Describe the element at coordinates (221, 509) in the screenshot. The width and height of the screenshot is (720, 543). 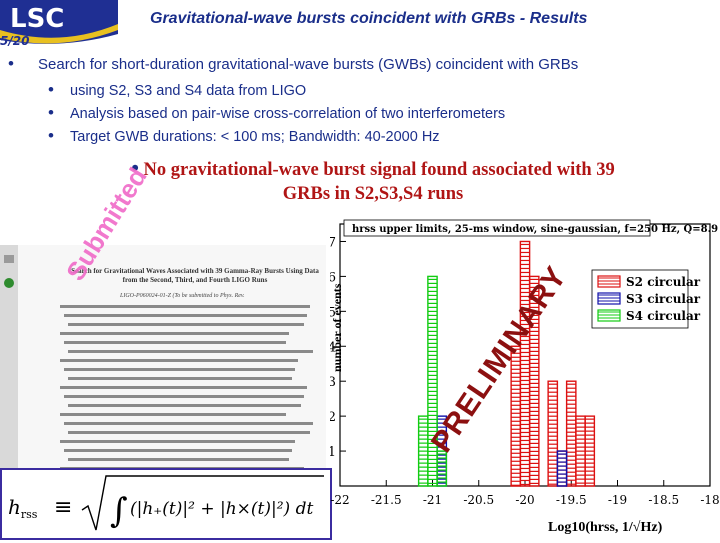
I see `formula-integrand: (|h₊(t)|² + |h×(t)|²) dt` at that location.